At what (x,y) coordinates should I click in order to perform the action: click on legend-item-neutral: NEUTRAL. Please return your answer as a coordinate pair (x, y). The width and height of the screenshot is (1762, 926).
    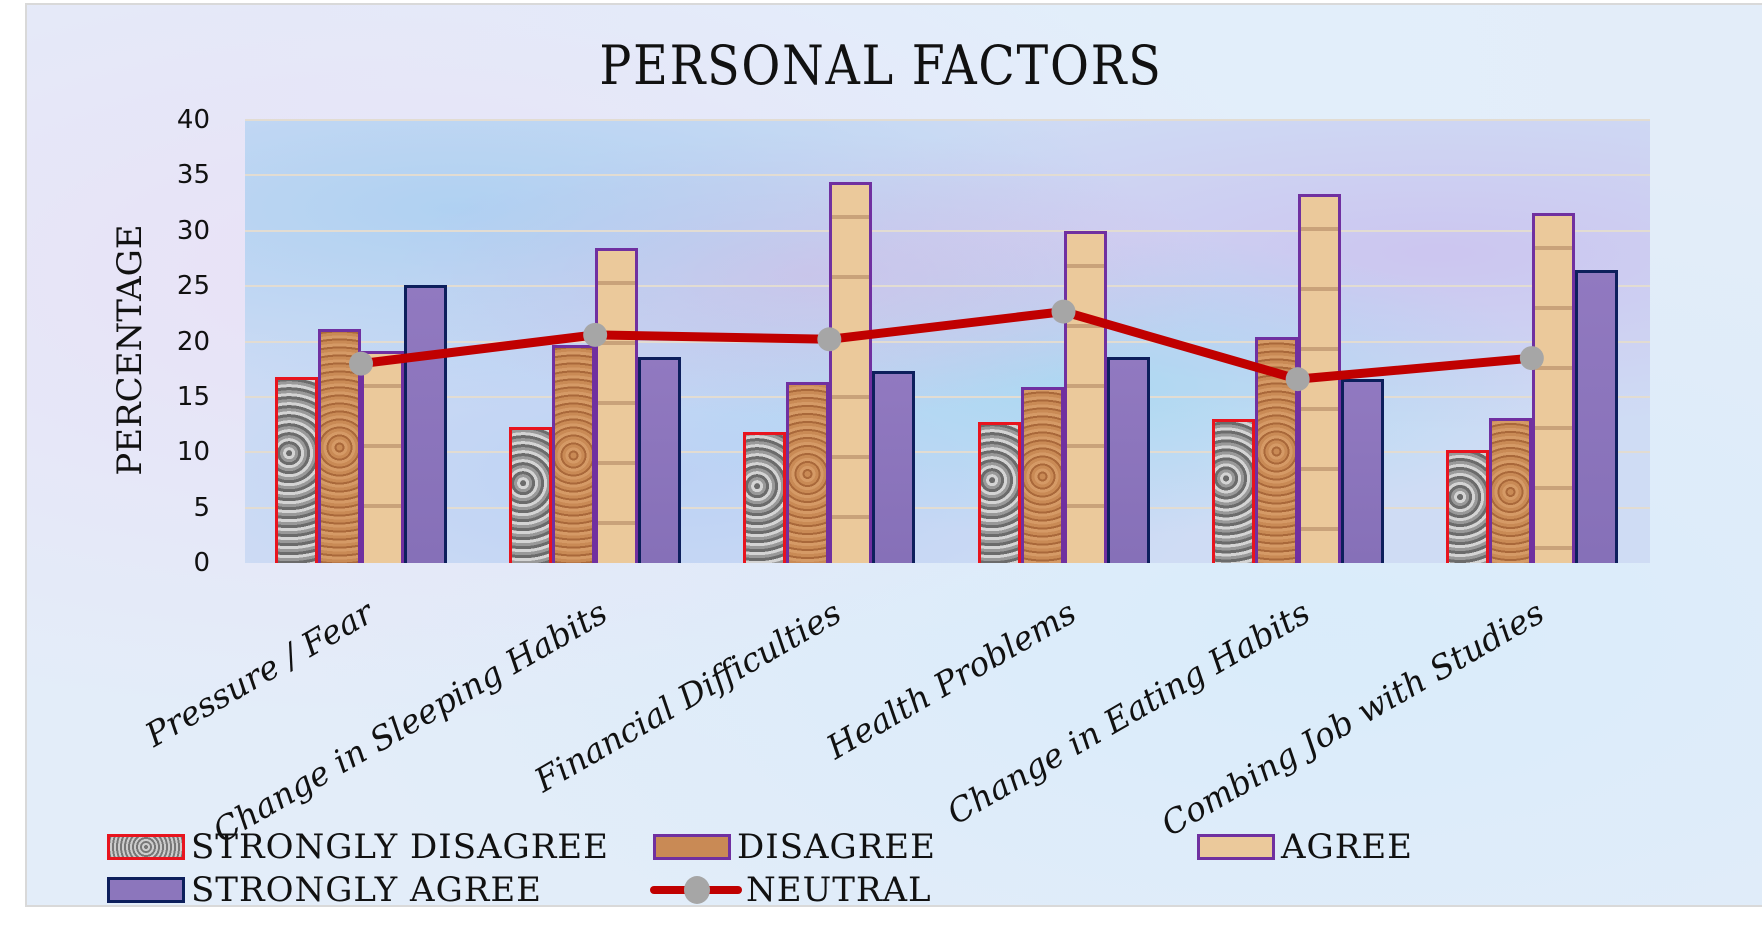
    Looking at the image, I should click on (791, 890).